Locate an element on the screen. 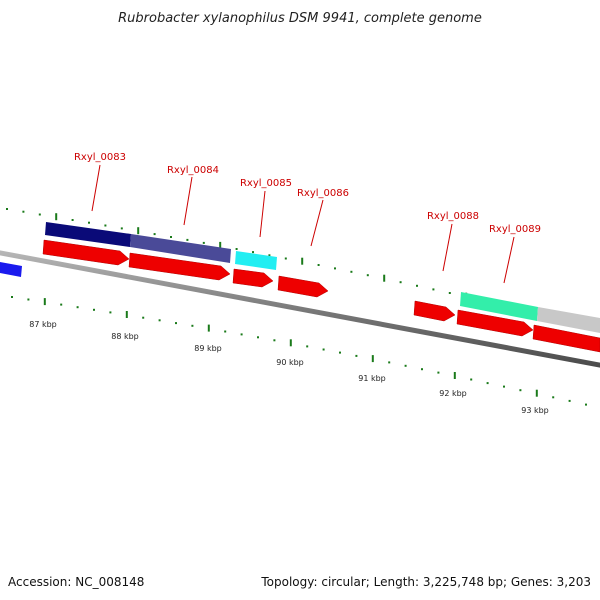 This screenshot has height=600, width=600. kbp-label: 88 kbp is located at coordinates (125, 336).